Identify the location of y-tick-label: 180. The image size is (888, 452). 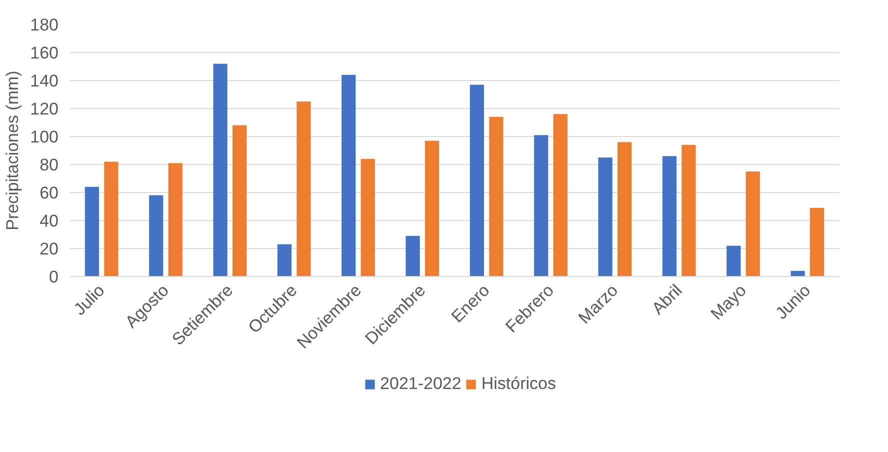
(44, 25).